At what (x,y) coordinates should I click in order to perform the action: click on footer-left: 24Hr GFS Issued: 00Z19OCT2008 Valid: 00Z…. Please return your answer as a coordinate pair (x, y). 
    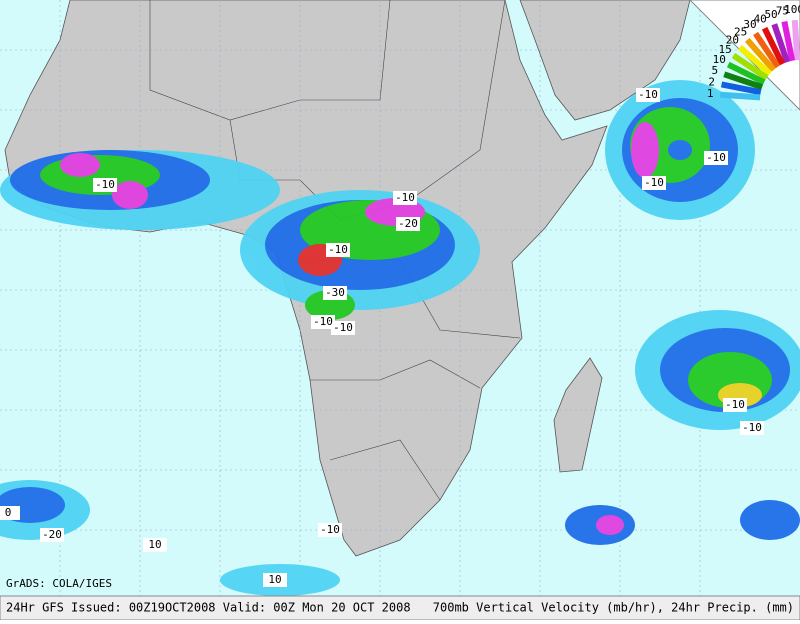
    Looking at the image, I should click on (208, 608).